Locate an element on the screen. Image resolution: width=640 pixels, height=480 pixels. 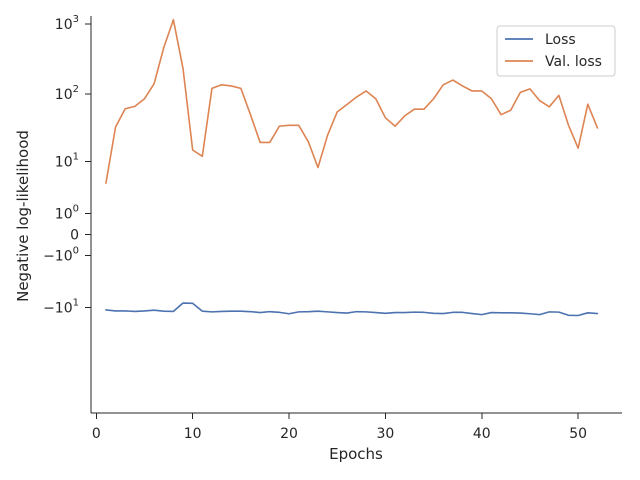
y-tick-label: 10² is located at coordinates (67, 93).